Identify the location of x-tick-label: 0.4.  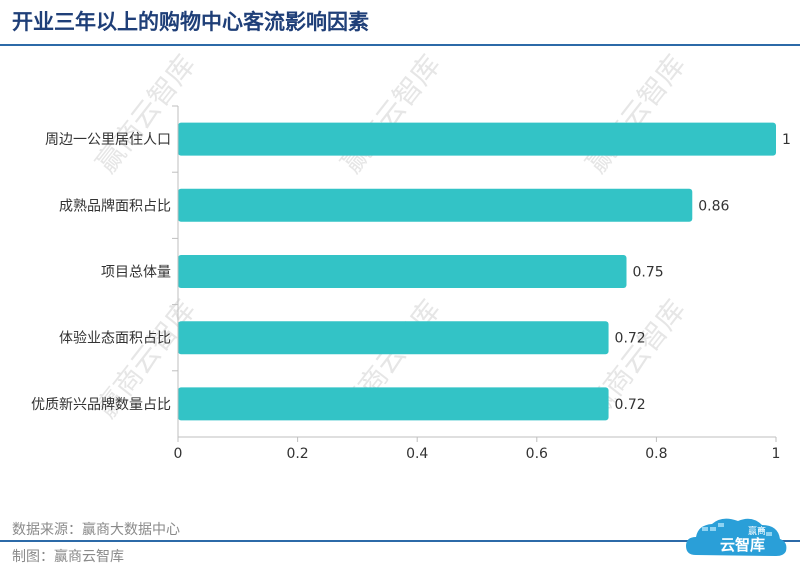
(417, 454).